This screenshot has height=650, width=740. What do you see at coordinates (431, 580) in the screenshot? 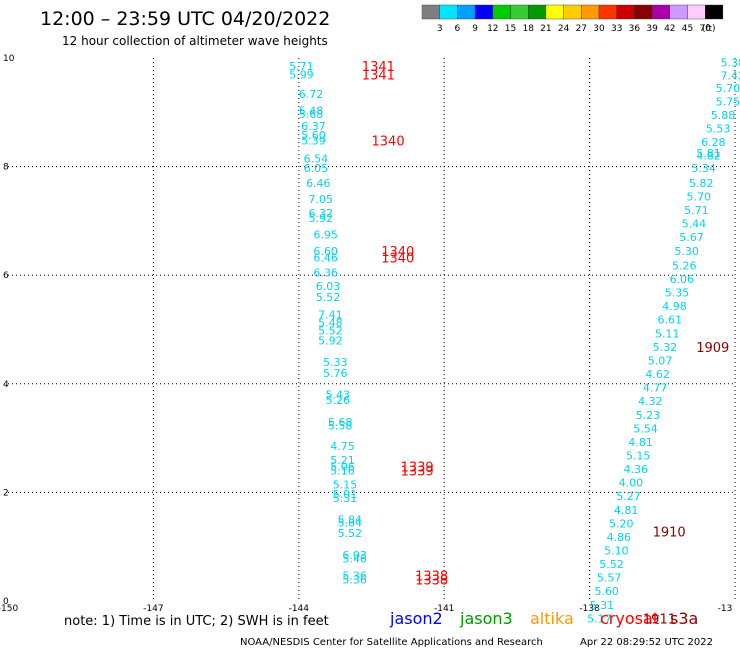
I see `pass-time-label: 1338` at bounding box center [431, 580].